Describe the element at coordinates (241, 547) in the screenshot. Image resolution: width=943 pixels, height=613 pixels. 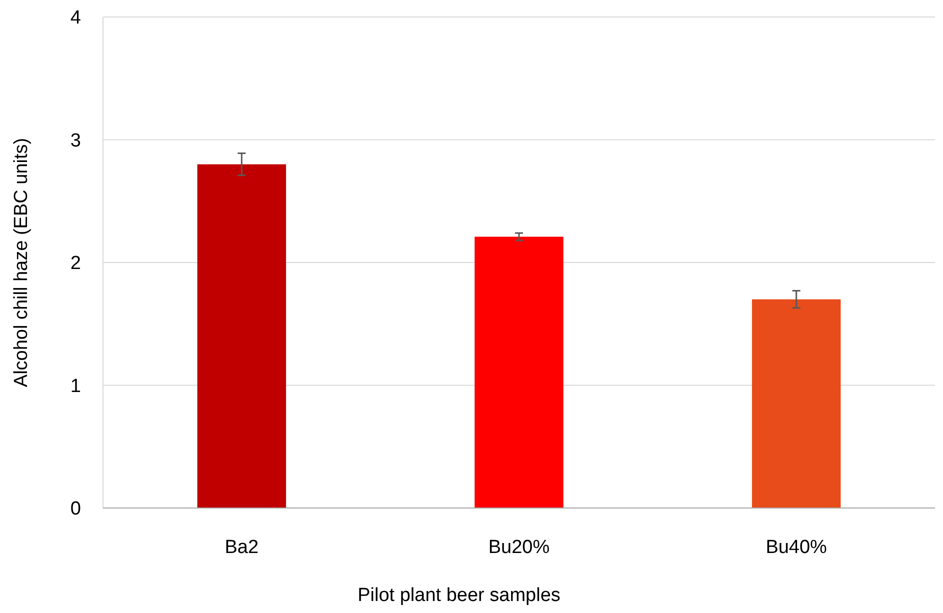
I see `x-tick-label: Ba2` at that location.